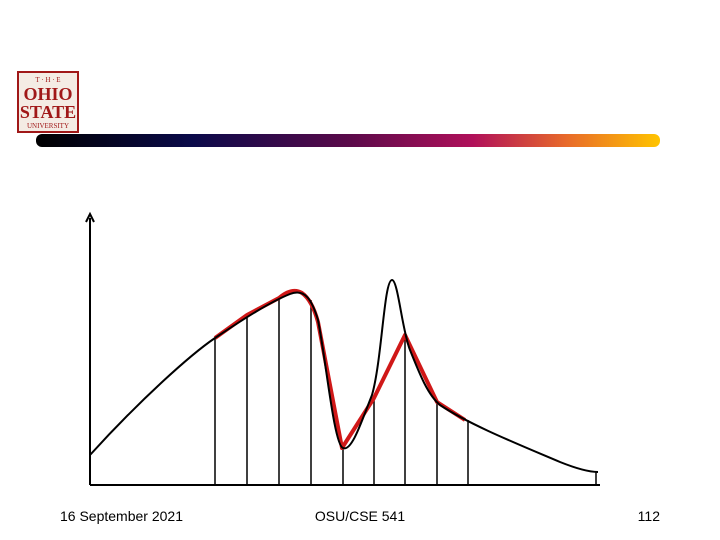  What do you see at coordinates (348, 140) in the screenshot?
I see `title-bar` at bounding box center [348, 140].